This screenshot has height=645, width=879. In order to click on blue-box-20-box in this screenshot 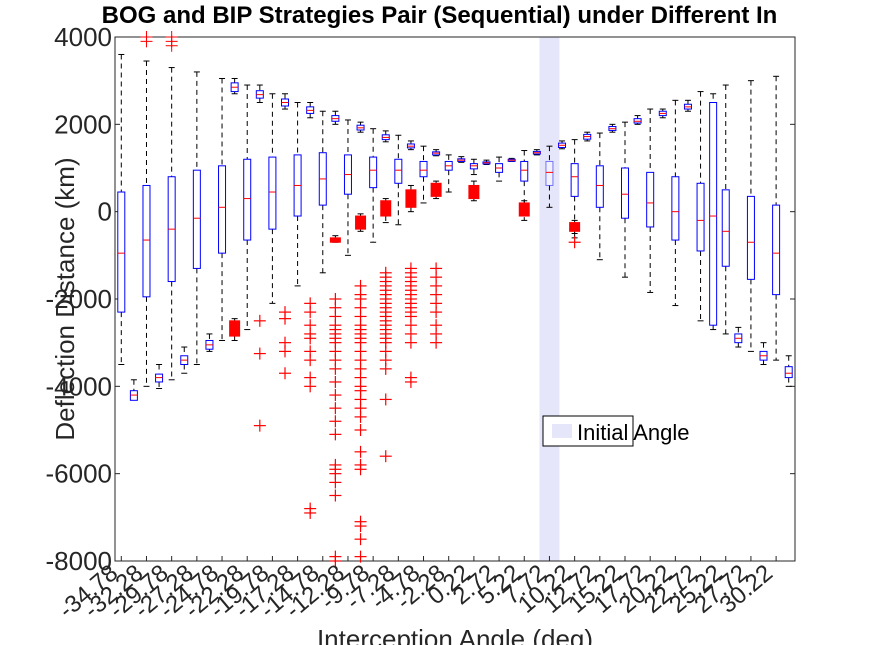, I will do `click(373, 172)`.